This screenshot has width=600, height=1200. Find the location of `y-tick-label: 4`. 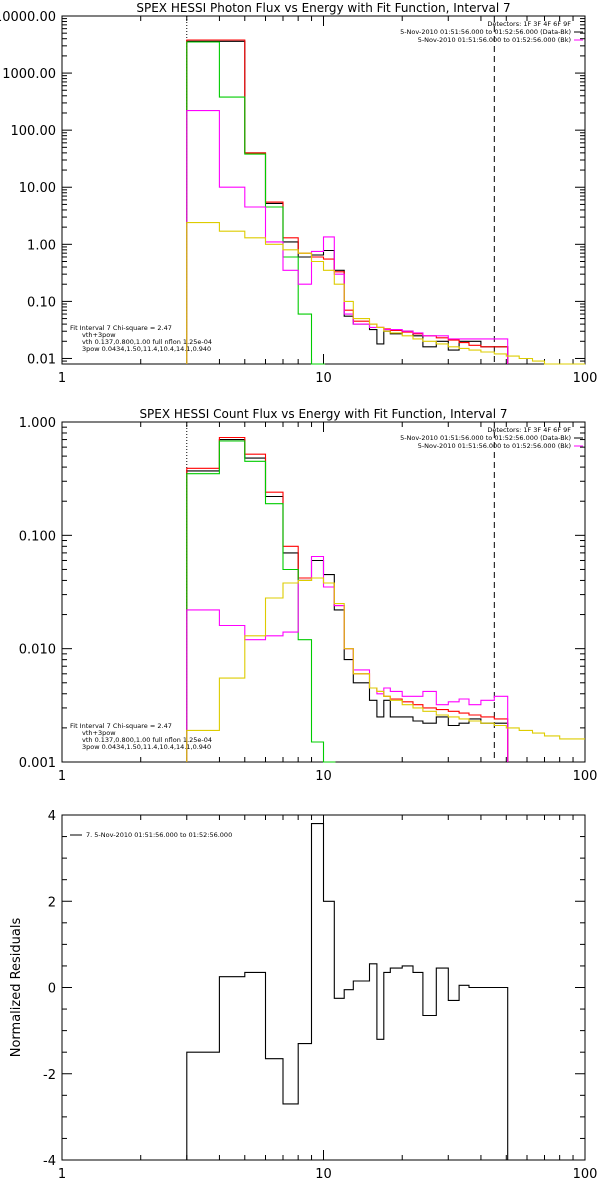

y-tick-label: 4 is located at coordinates (52, 816).